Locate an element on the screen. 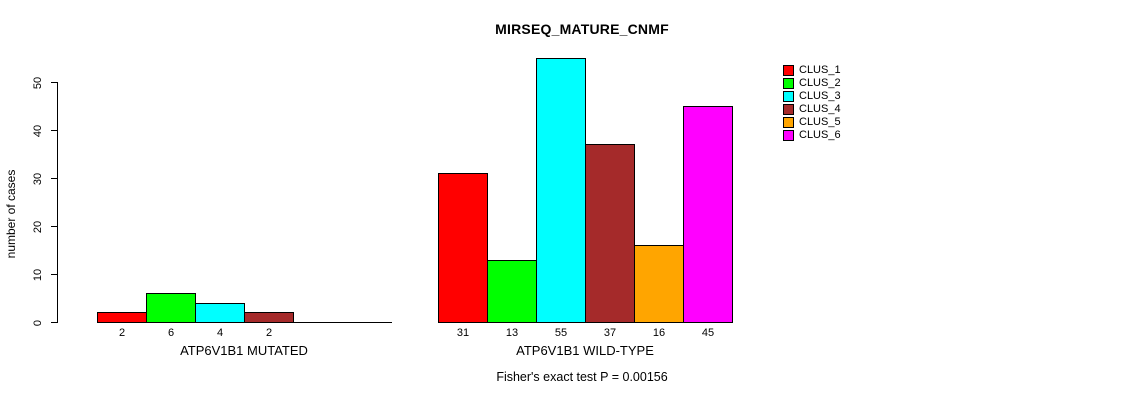  legend-item: CLUS_1 is located at coordinates (812, 70).